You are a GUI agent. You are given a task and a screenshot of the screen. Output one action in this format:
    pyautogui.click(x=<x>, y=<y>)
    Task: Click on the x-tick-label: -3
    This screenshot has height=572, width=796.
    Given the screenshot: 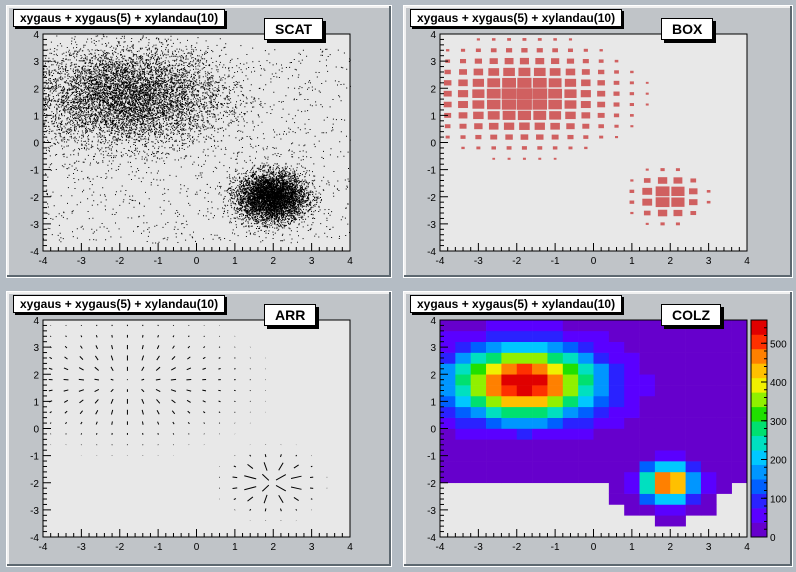 What is the action you would take?
    pyautogui.click(x=81, y=547)
    